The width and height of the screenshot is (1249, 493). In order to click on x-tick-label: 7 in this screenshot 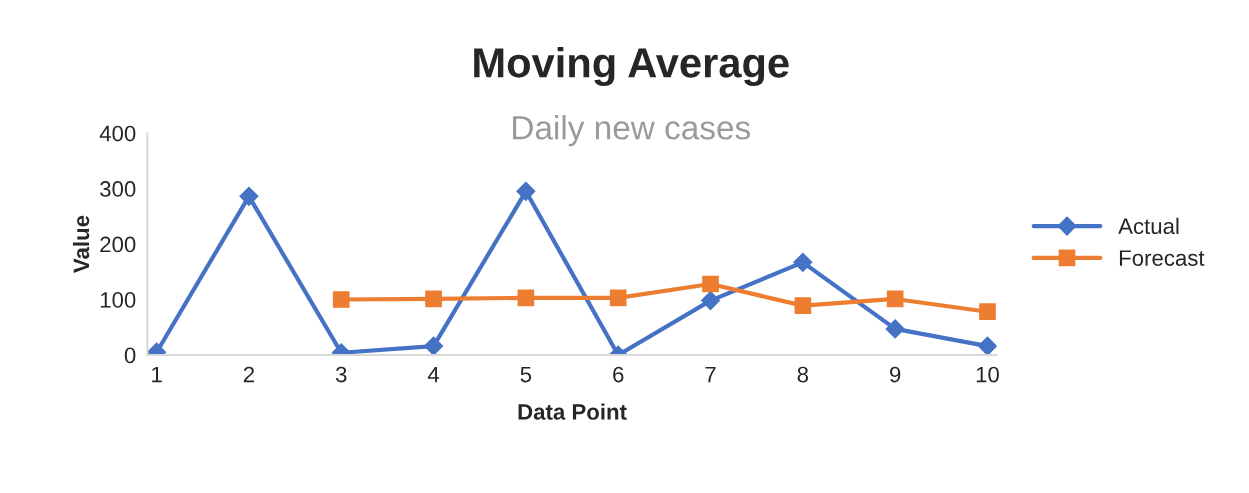, I will do `click(710, 374)`.